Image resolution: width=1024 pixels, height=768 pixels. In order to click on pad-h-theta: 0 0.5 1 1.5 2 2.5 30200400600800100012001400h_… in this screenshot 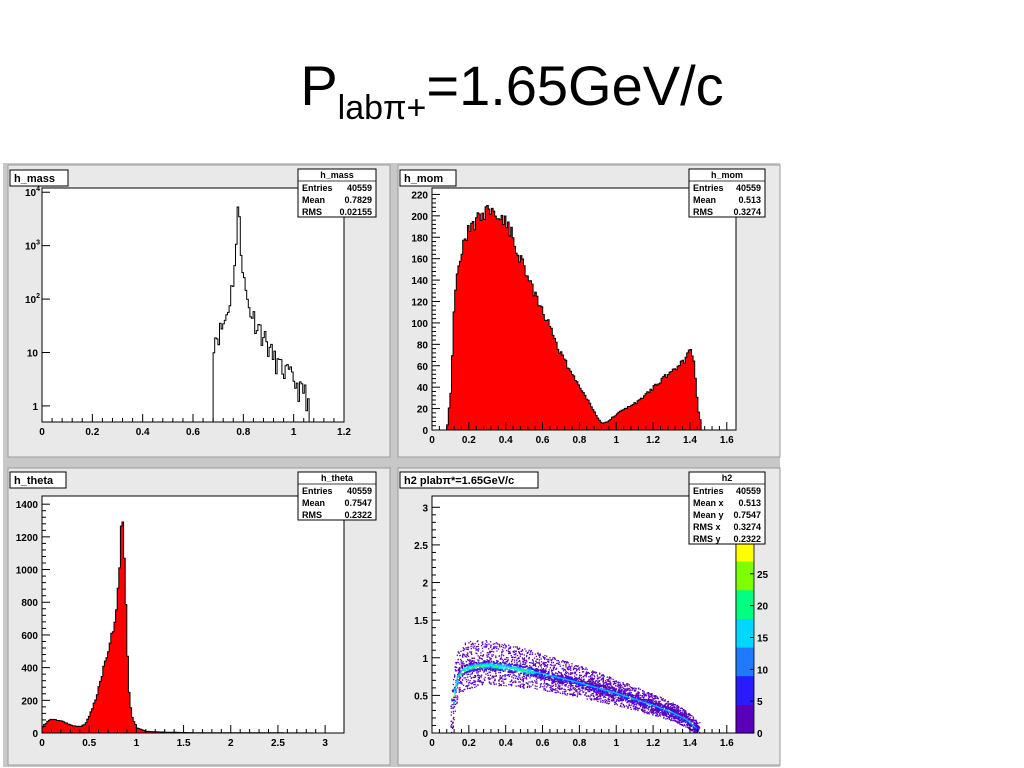, I will do `click(199, 616)`.